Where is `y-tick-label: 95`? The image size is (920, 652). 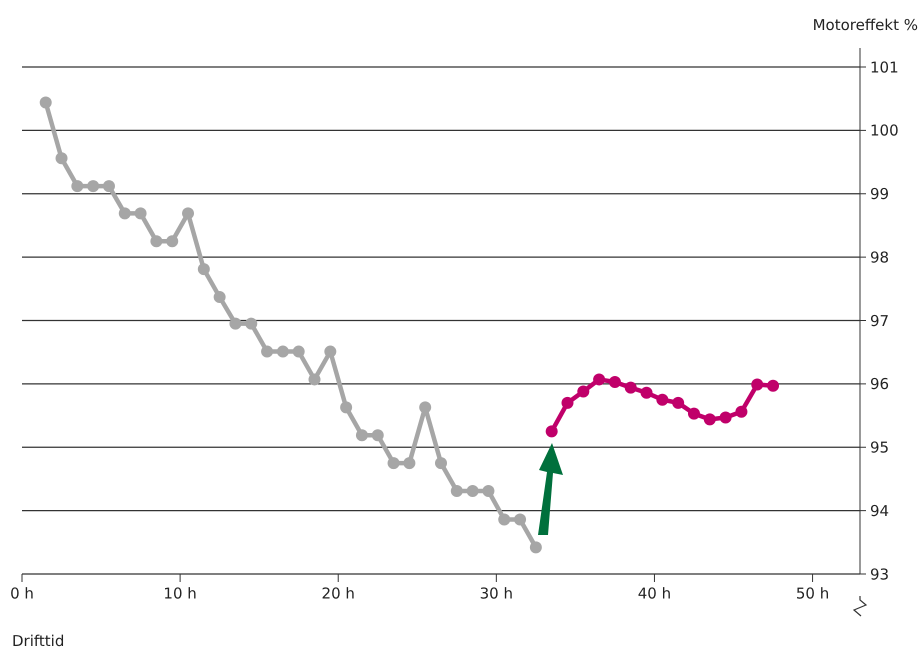
y-tick-label: 95 is located at coordinates (880, 447).